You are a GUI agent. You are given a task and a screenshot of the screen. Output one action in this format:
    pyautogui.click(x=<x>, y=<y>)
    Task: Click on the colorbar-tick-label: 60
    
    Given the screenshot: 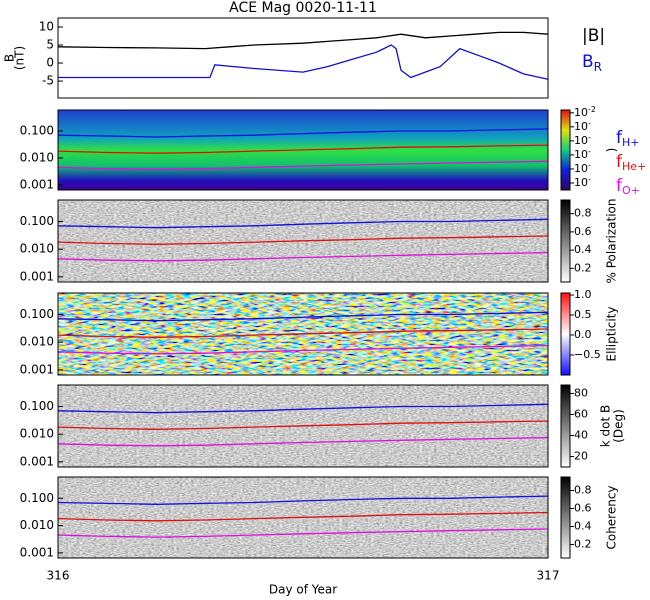 What is the action you would take?
    pyautogui.click(x=581, y=413)
    